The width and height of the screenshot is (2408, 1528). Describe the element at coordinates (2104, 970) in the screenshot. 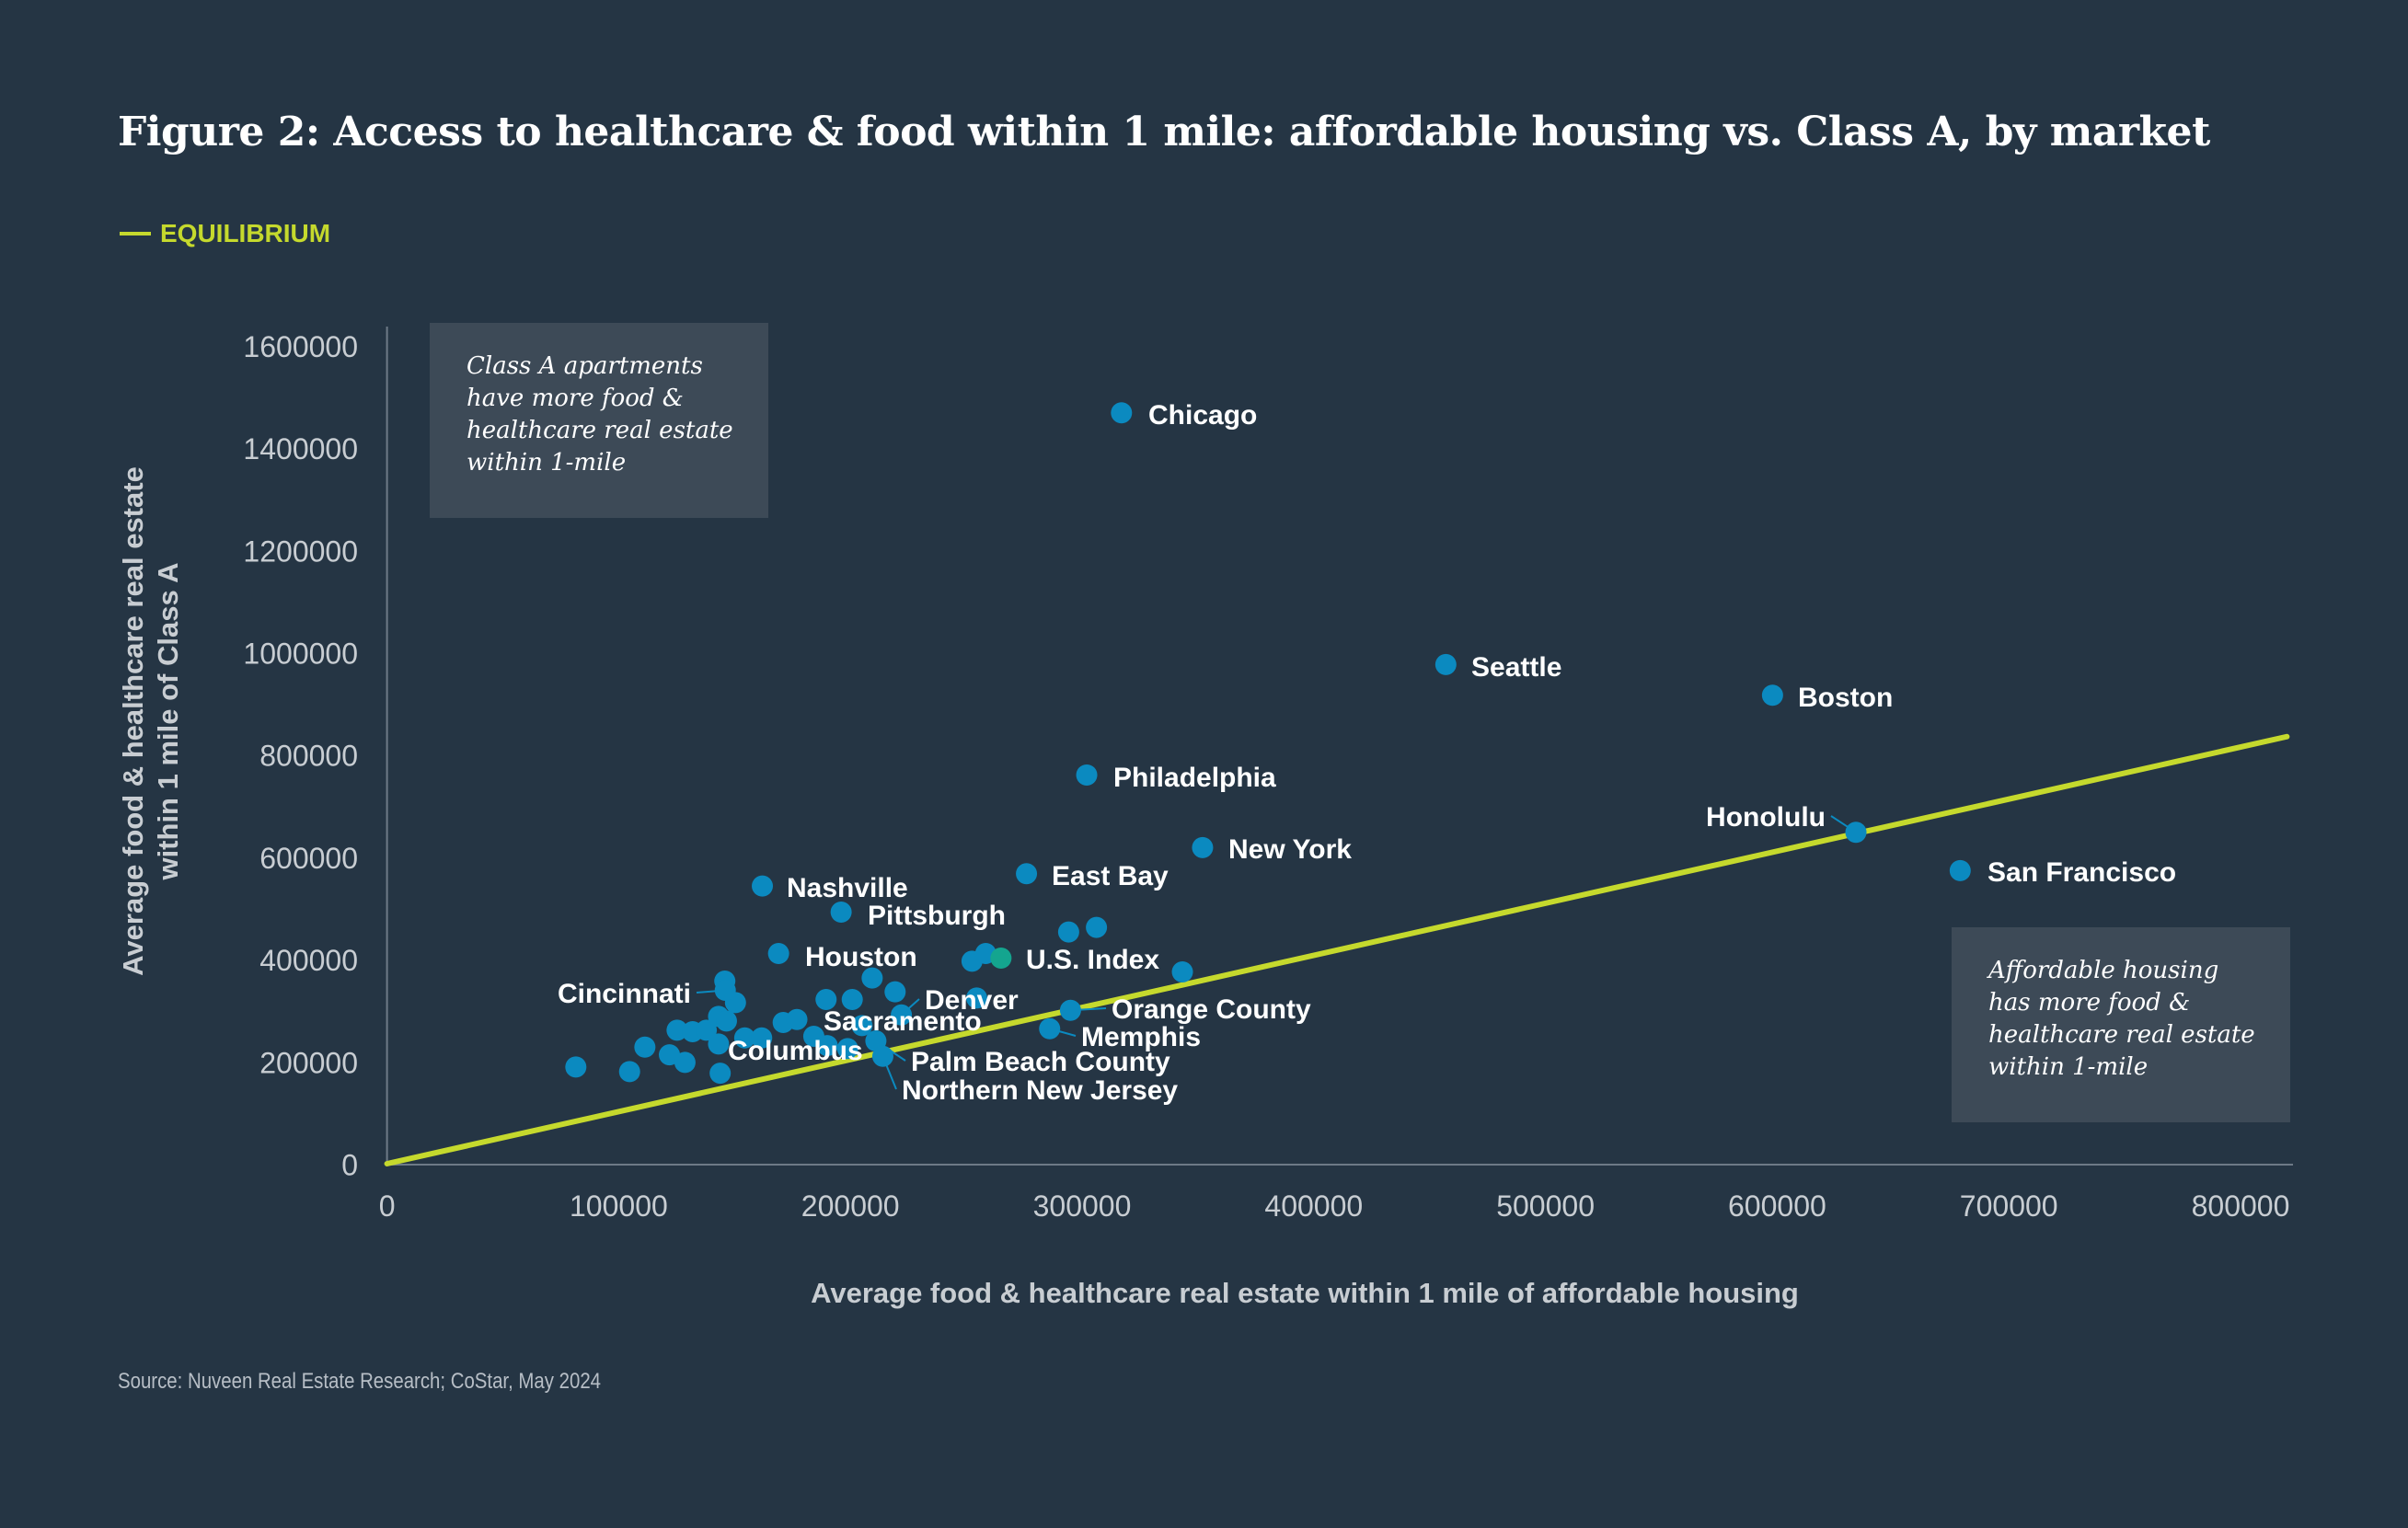

I see `annotation-line: Affordable housing` at that location.